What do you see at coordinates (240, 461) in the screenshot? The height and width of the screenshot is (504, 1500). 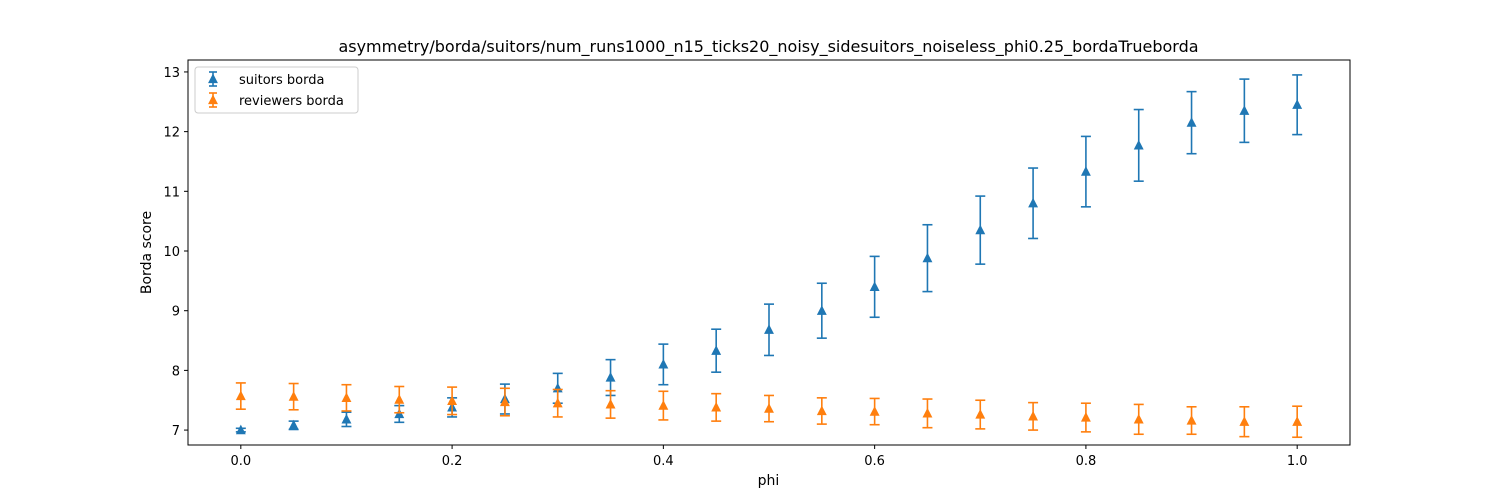 I see `x-tick-label: 0.0` at bounding box center [240, 461].